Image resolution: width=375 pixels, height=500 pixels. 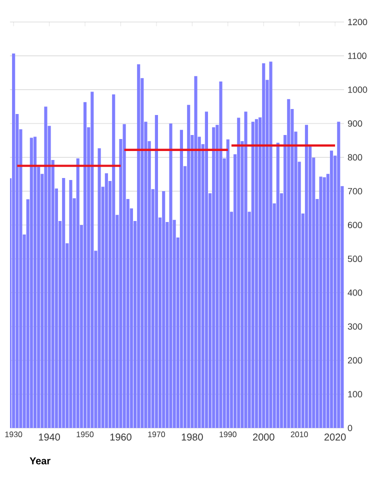 What do you see at coordinates (355, 394) in the screenshot?
I see `y-tick-label: 100` at bounding box center [355, 394].